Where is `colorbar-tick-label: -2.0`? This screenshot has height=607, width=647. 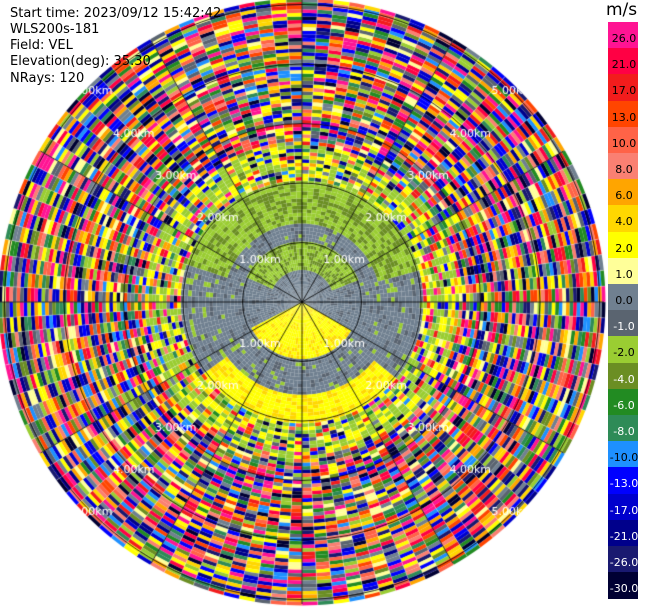
colorbar-tick-label: -2.0 is located at coordinates (624, 353).